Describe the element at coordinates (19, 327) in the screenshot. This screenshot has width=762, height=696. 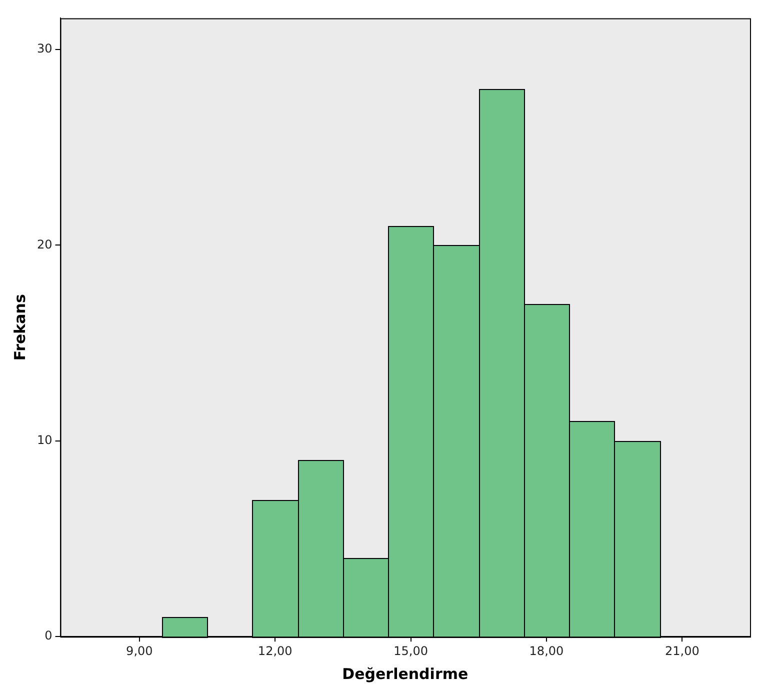
I see `y-axis-title: Frekans` at that location.